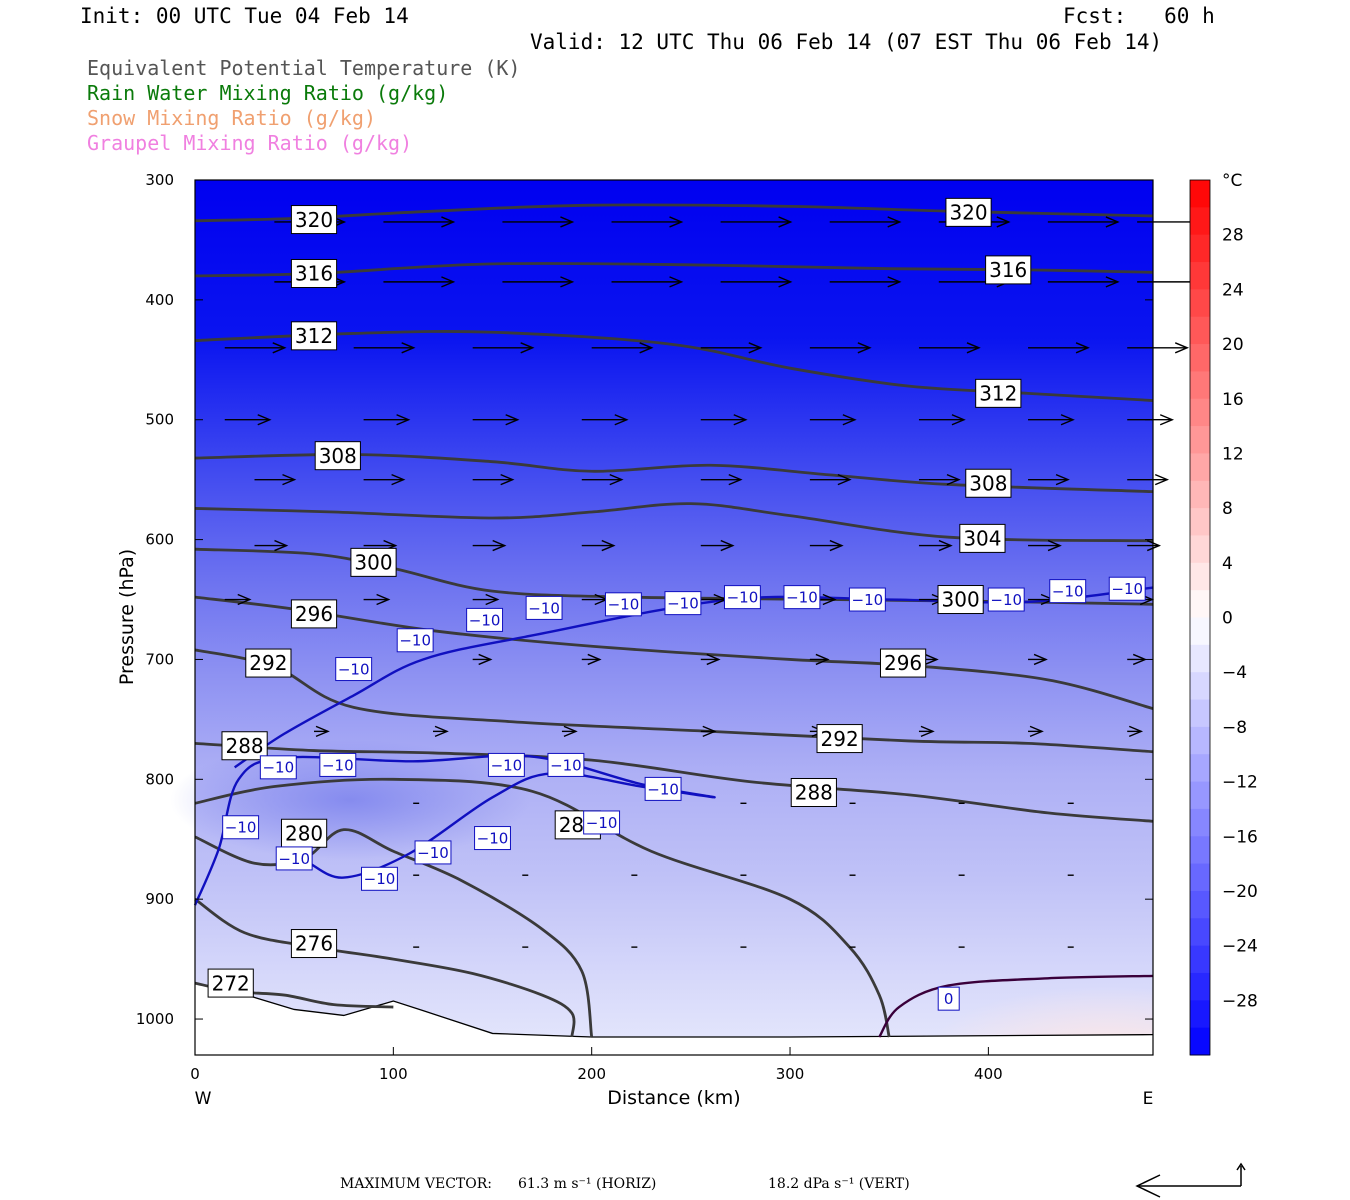 The width and height of the screenshot is (1350, 1200). I want to click on theta-e-label: 276, so click(314, 944).